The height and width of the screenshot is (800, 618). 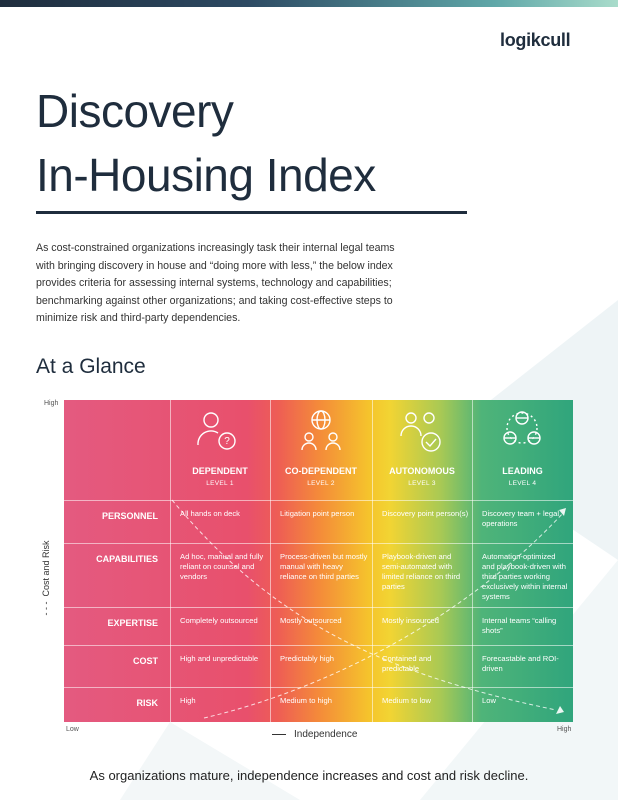 I want to click on cell-text: Internal teams “calling shots”, so click(x=519, y=625).